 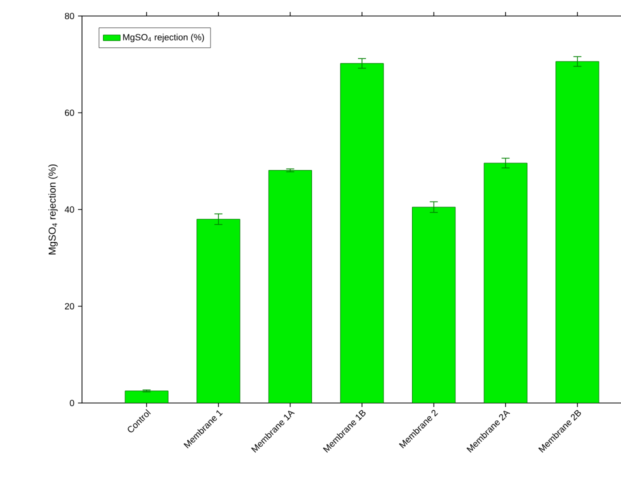 What do you see at coordinates (69, 113) in the screenshot?
I see `y-tick-label: 60` at bounding box center [69, 113].